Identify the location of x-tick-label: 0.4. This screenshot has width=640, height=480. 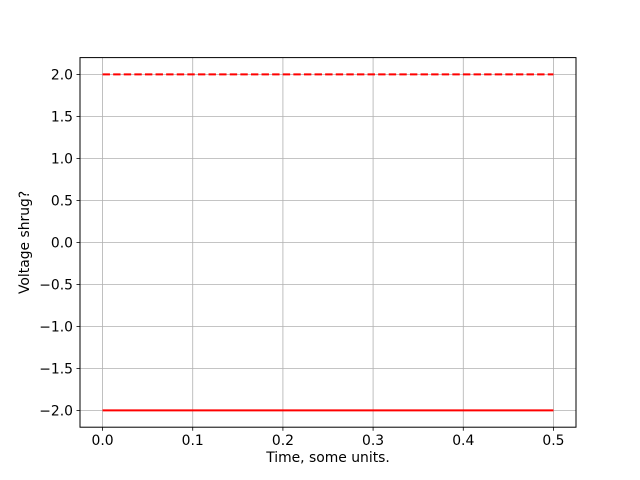
(463, 441).